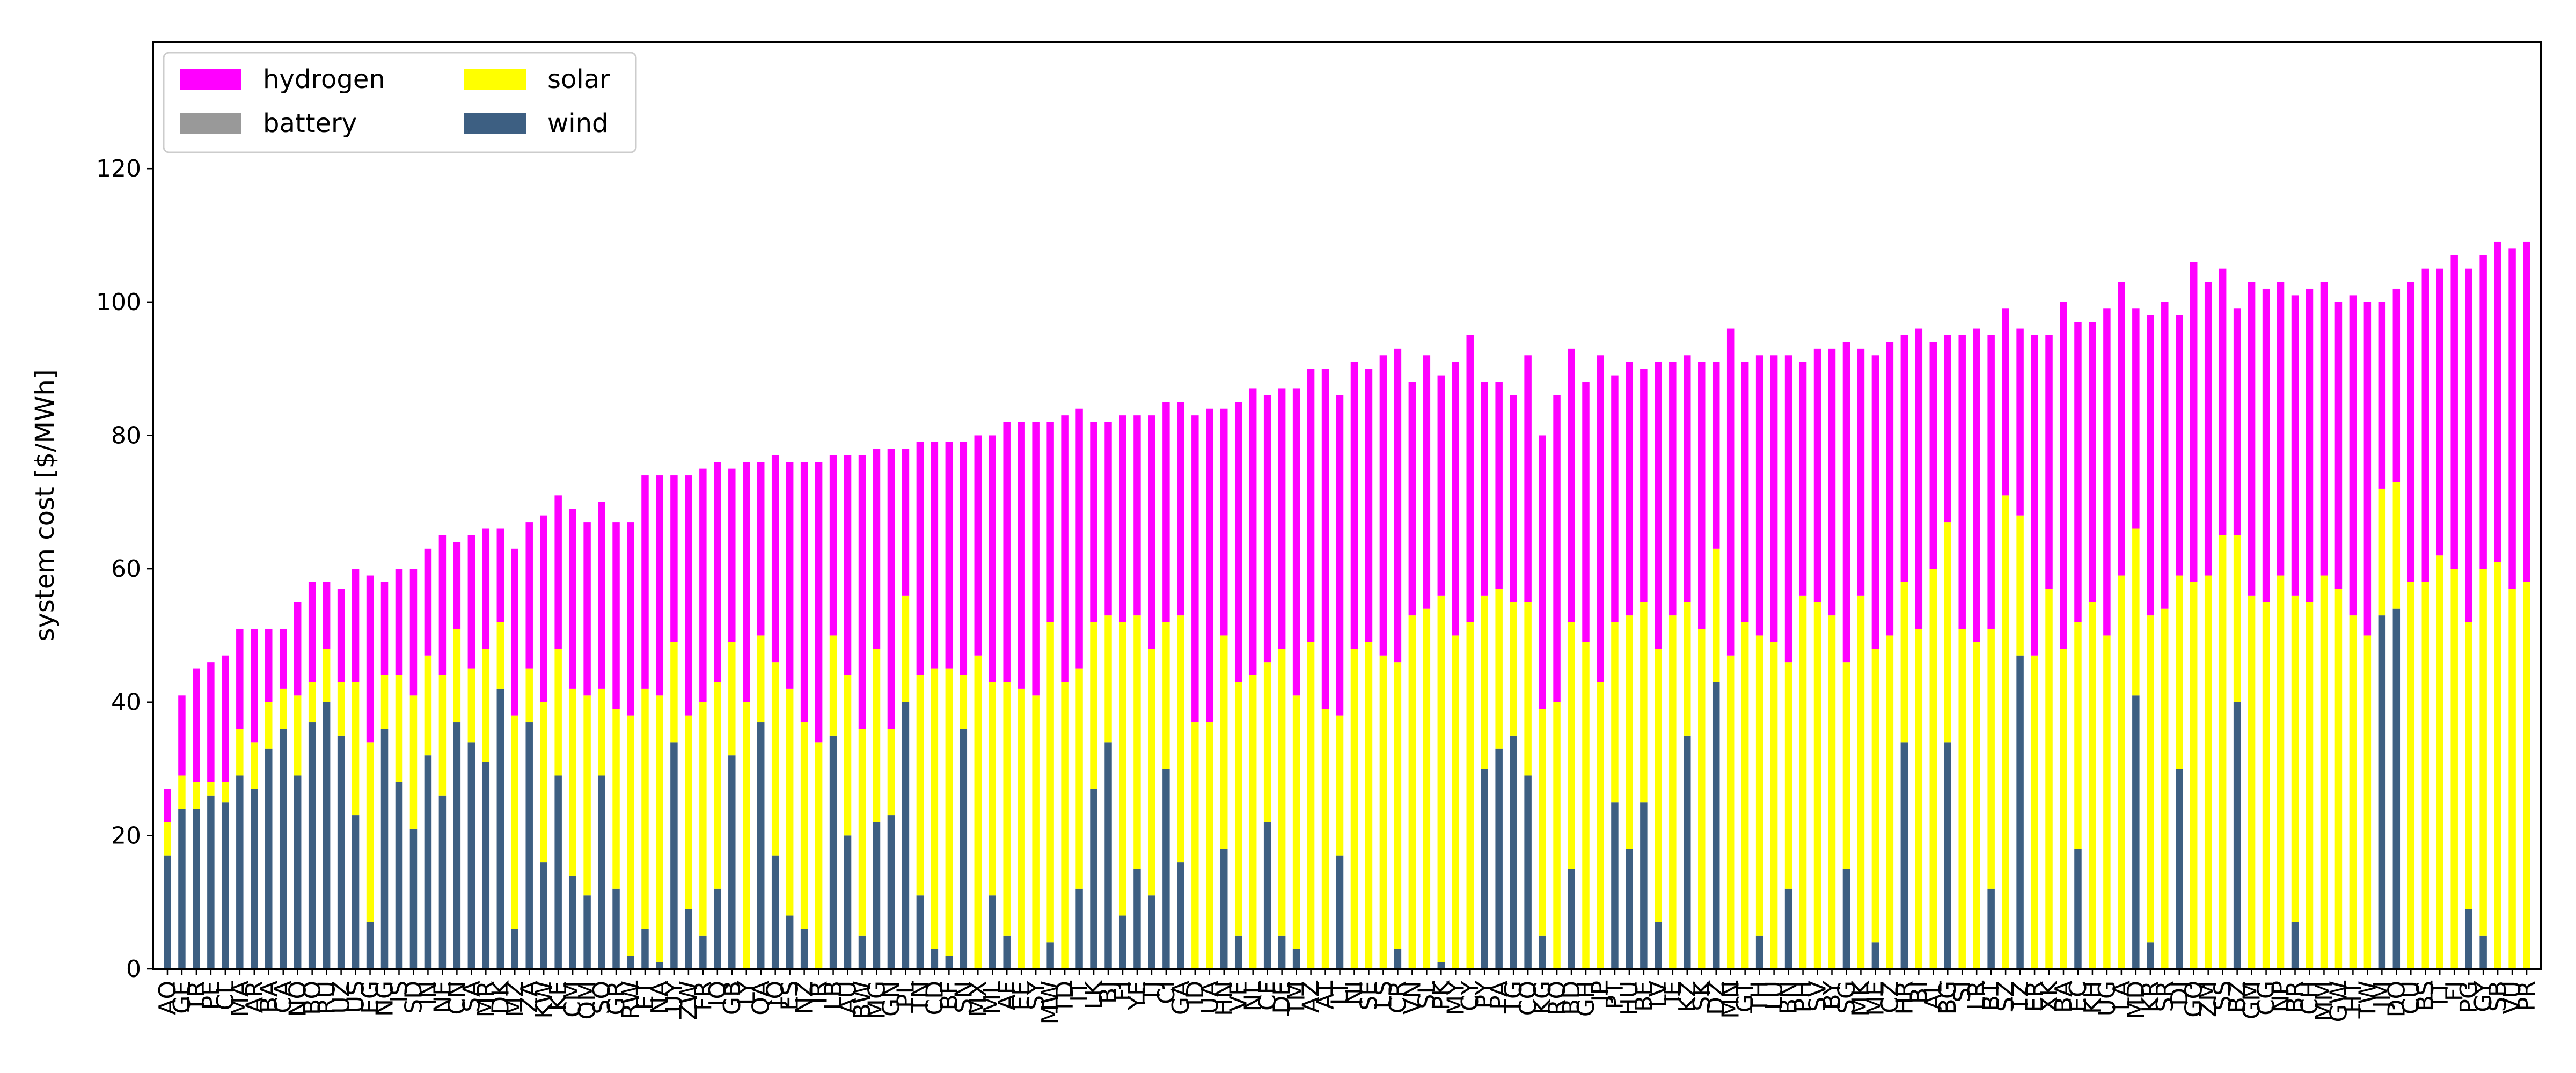 This screenshot has height=1073, width=2576. What do you see at coordinates (2468, 445) in the screenshot?
I see `bar-hydrogen-PG` at bounding box center [2468, 445].